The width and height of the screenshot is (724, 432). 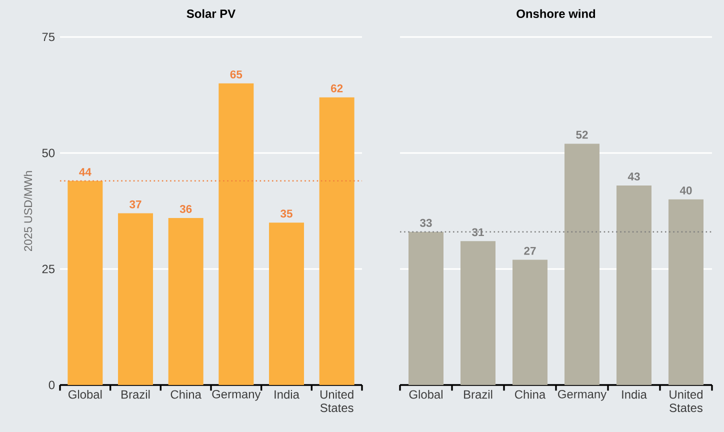 What do you see at coordinates (426, 222) in the screenshot?
I see `data-label: 33` at bounding box center [426, 222].